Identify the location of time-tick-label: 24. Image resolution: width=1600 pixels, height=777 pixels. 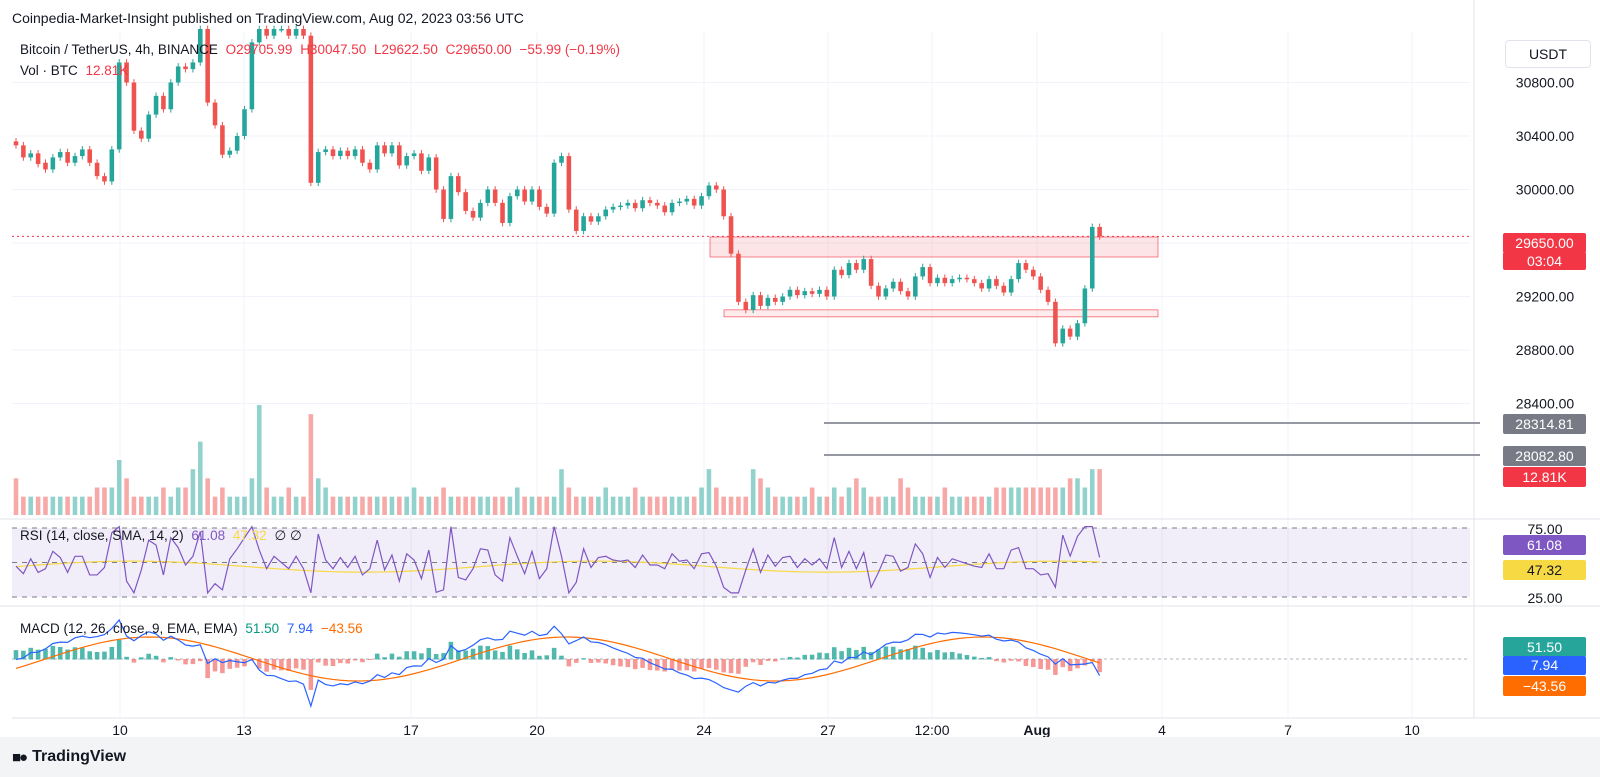
(704, 730).